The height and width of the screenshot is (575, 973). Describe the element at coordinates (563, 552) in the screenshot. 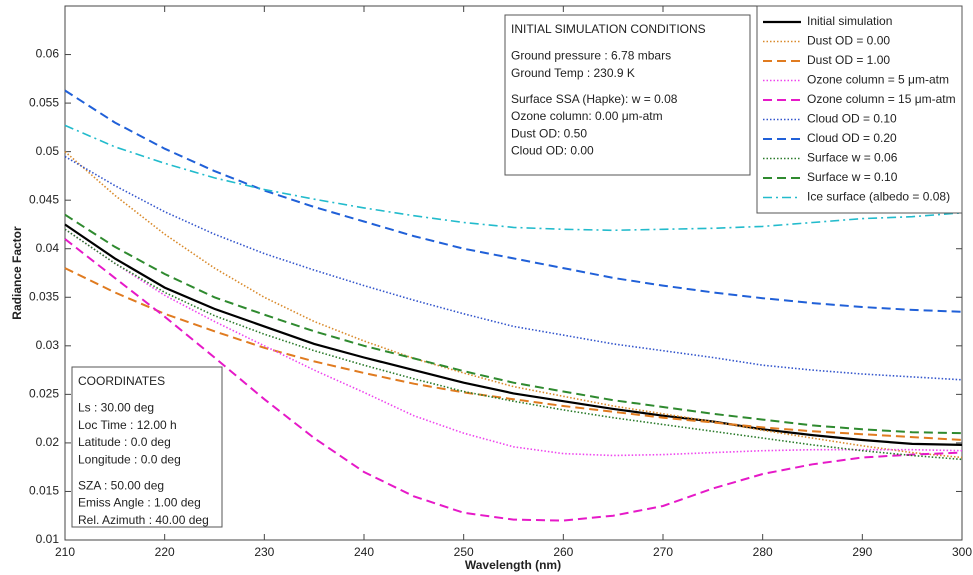

I see `x-tick-label: 260` at that location.